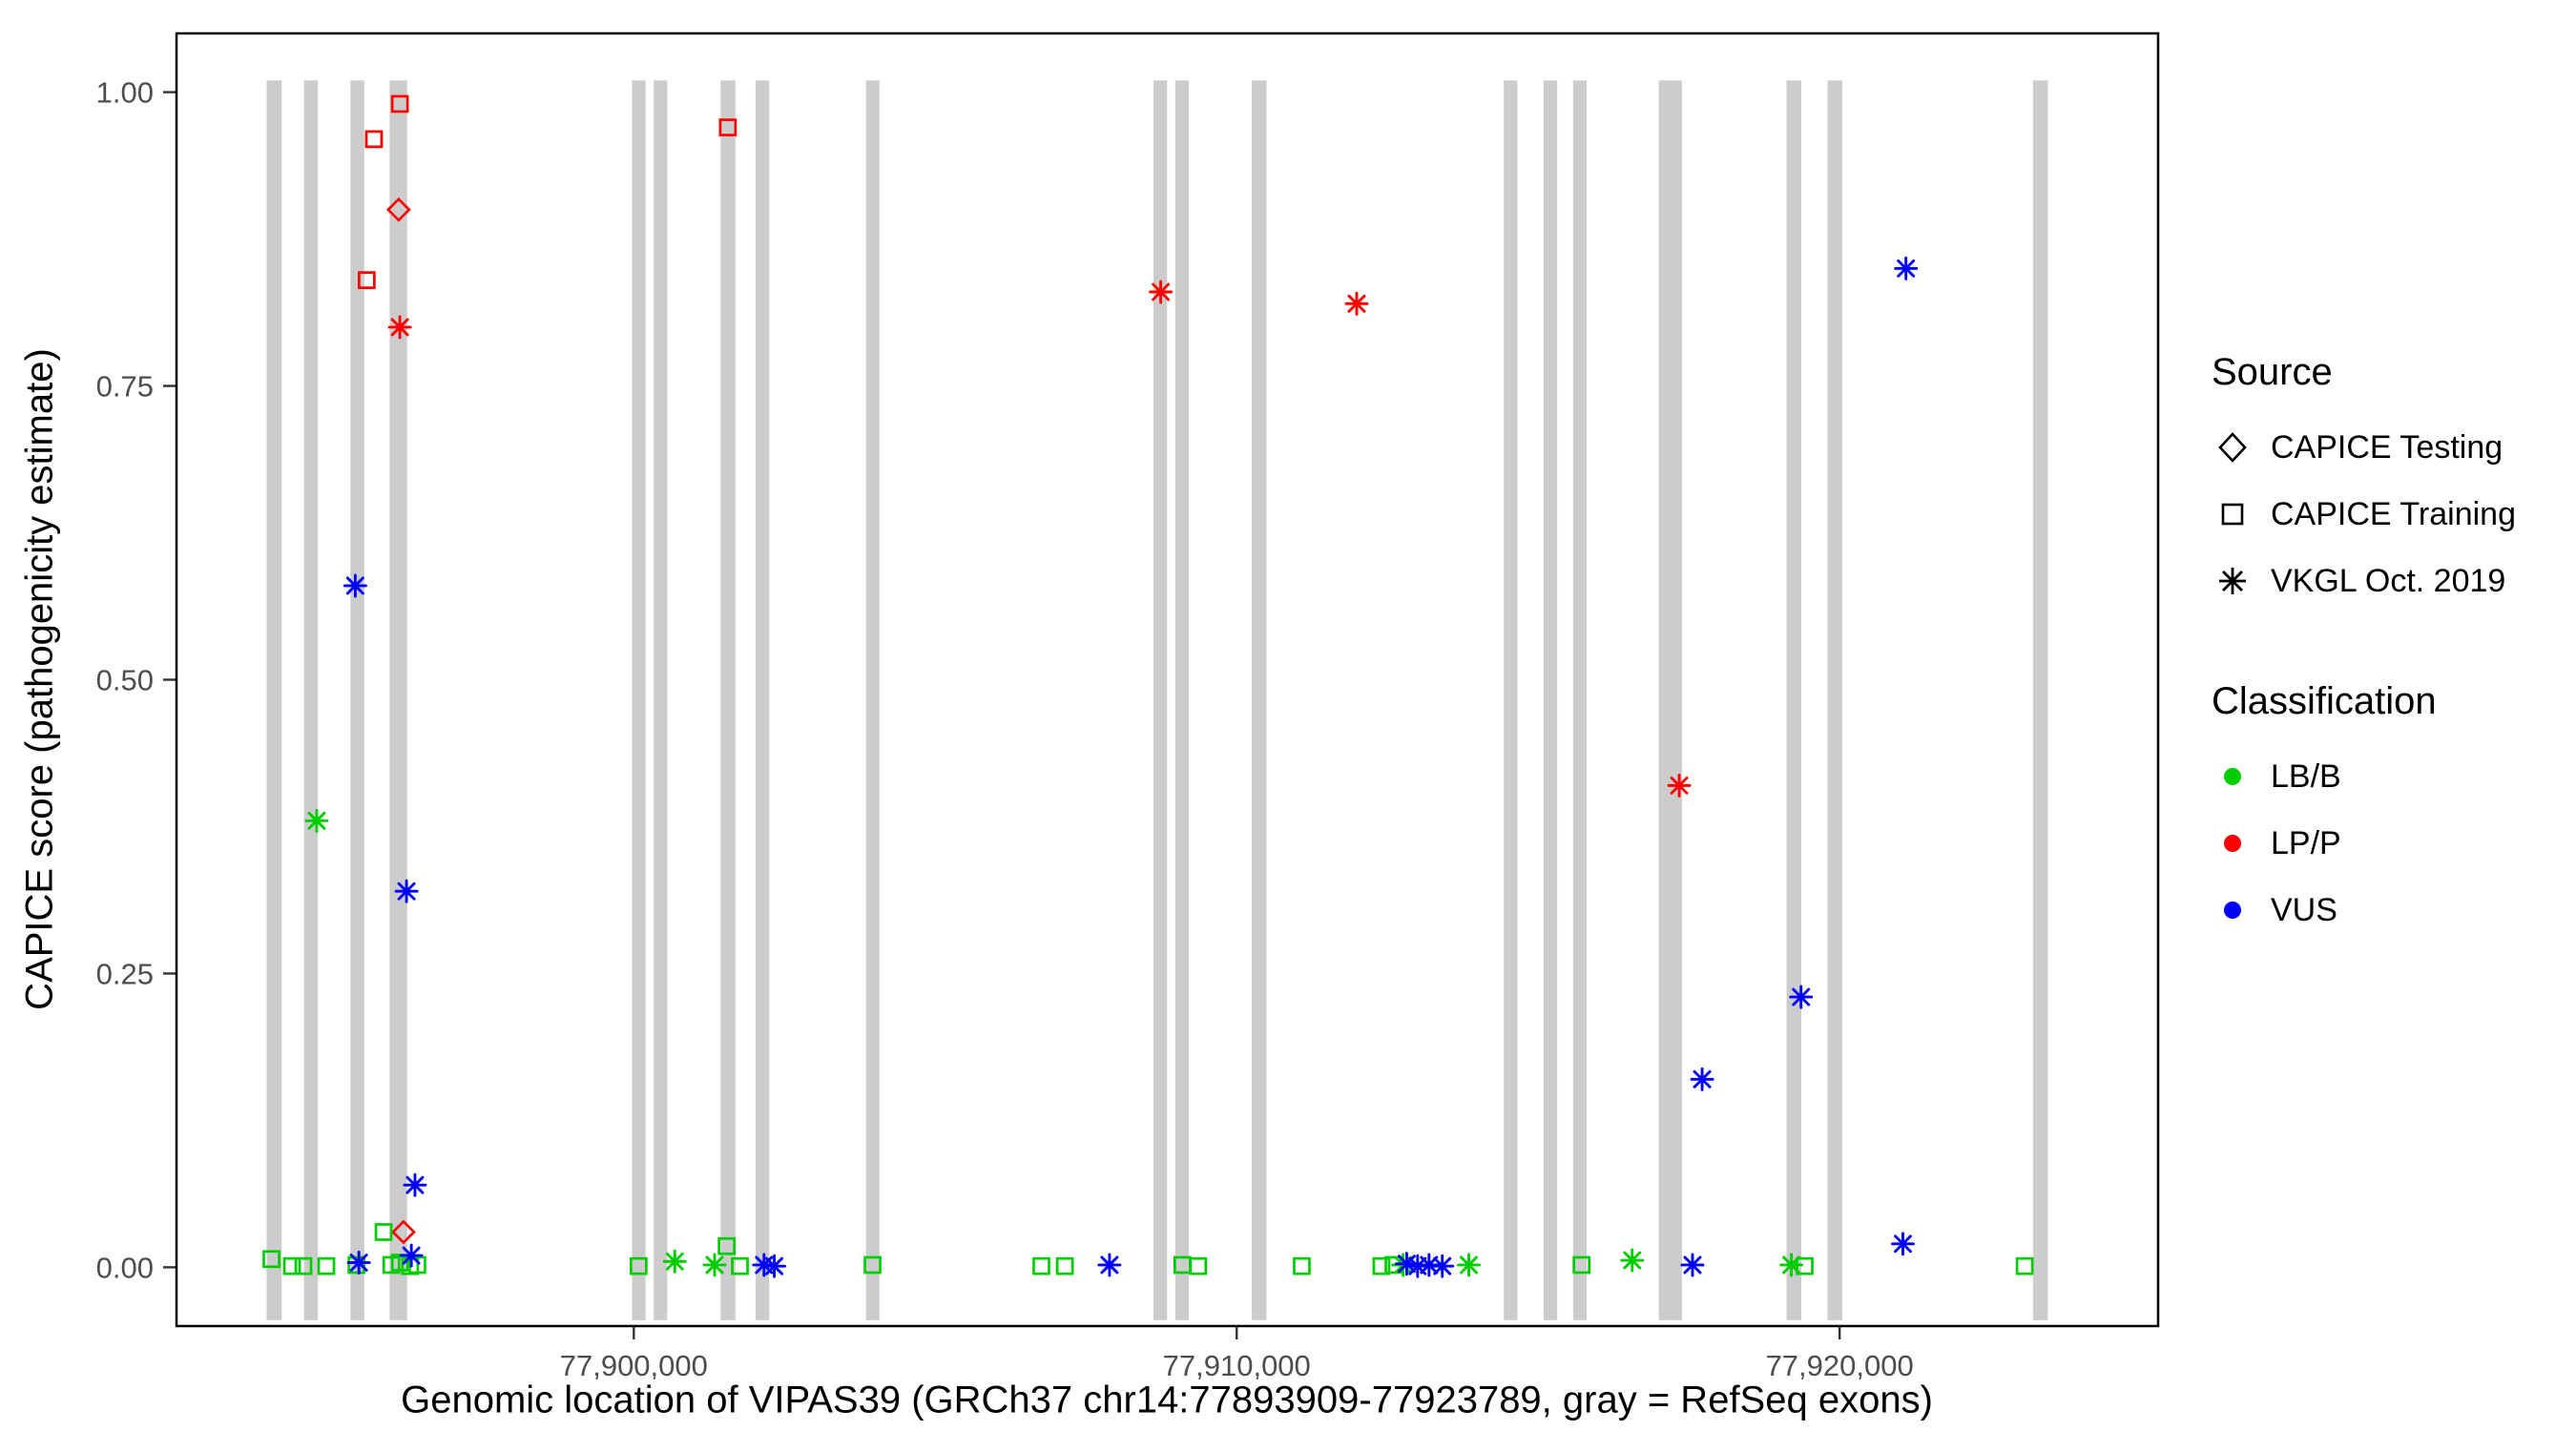 The image size is (2576, 1431). I want to click on y-tick-label: 0.50, so click(125, 680).